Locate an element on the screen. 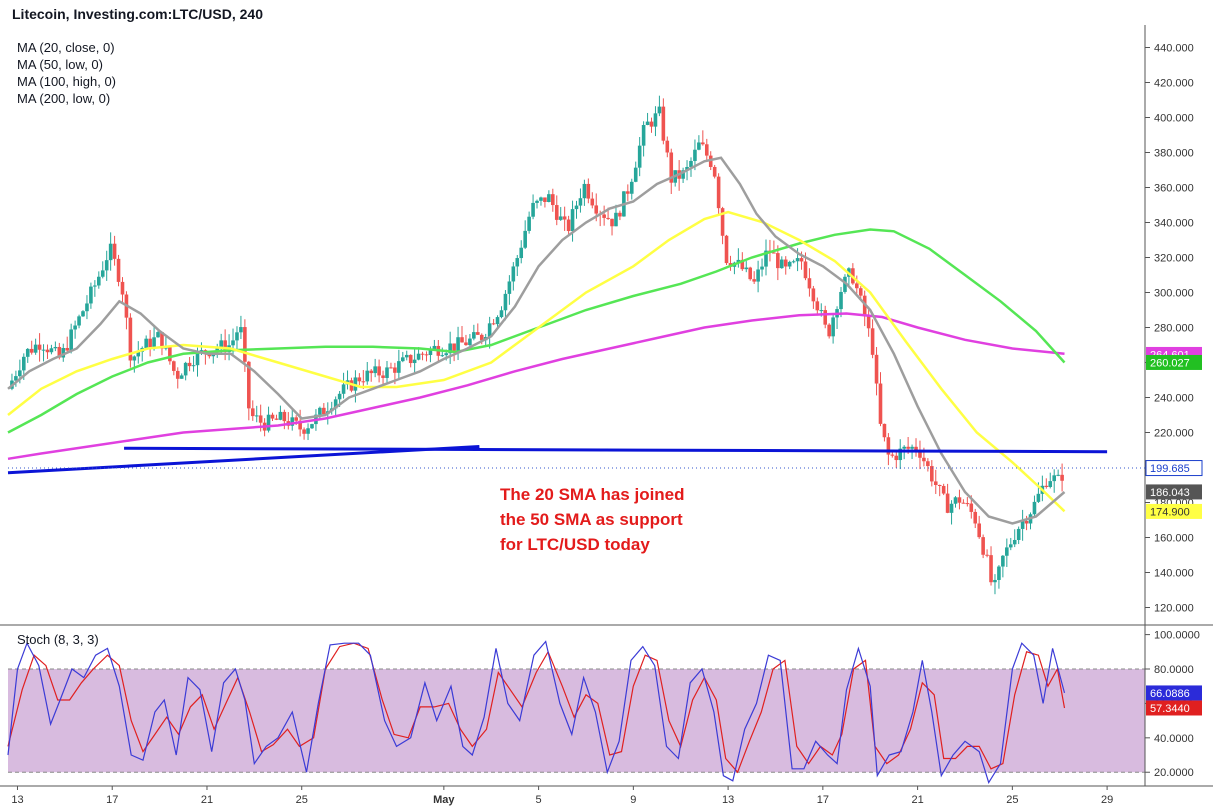  time-axis-tick-label: 25 is located at coordinates (302, 800).